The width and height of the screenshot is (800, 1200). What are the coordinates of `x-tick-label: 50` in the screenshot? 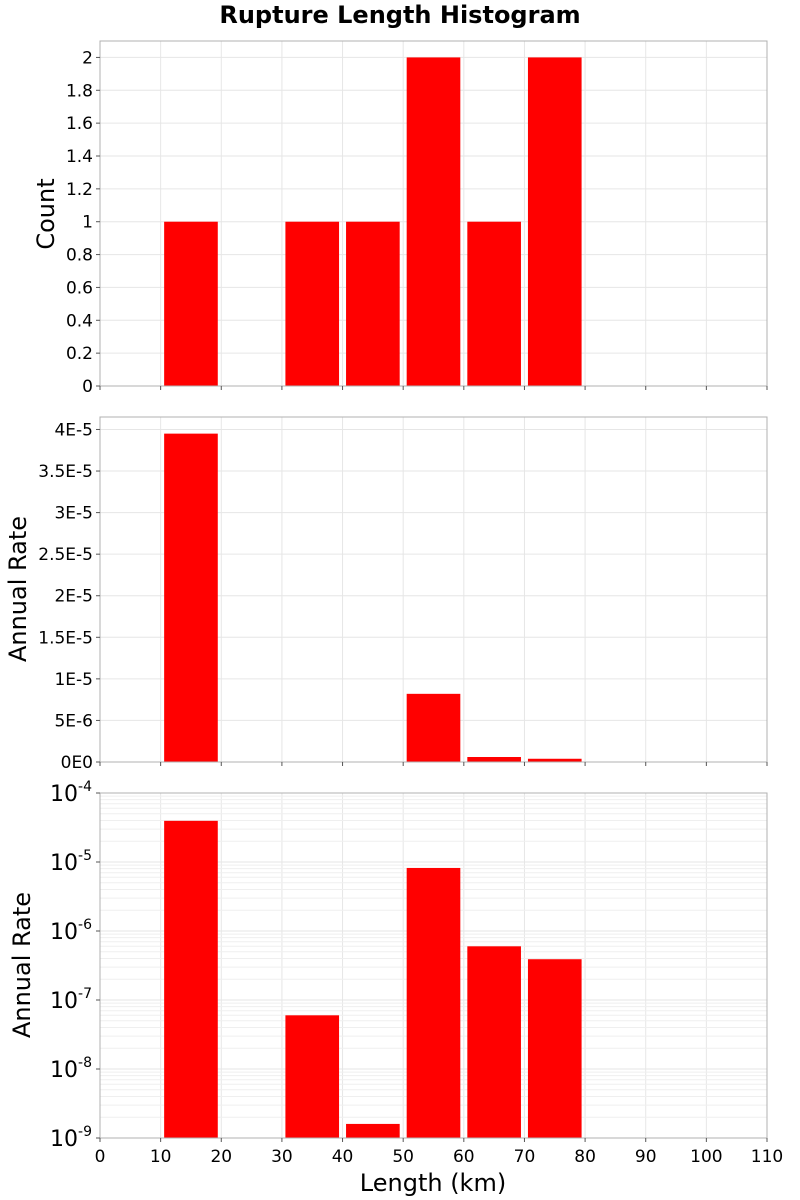 It's located at (403, 1157).